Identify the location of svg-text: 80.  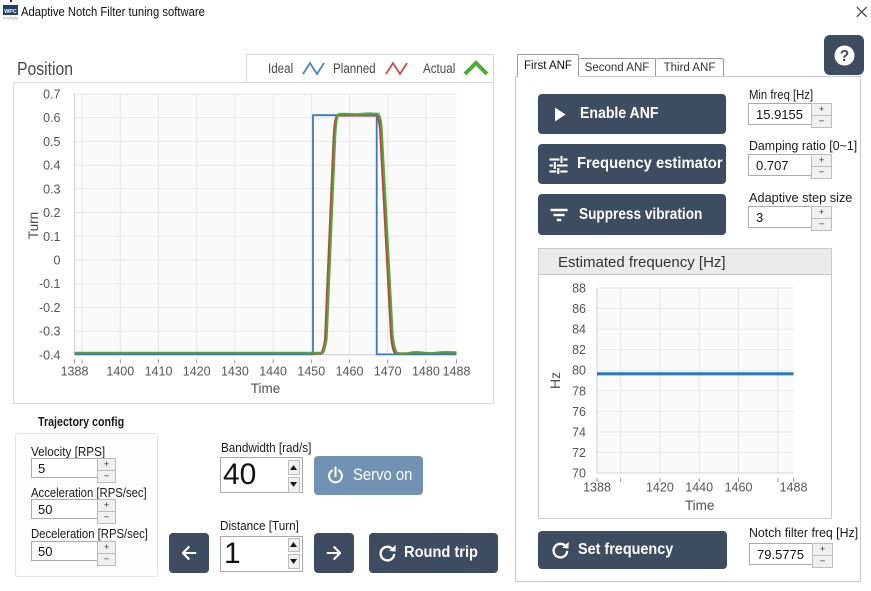
(579, 371).